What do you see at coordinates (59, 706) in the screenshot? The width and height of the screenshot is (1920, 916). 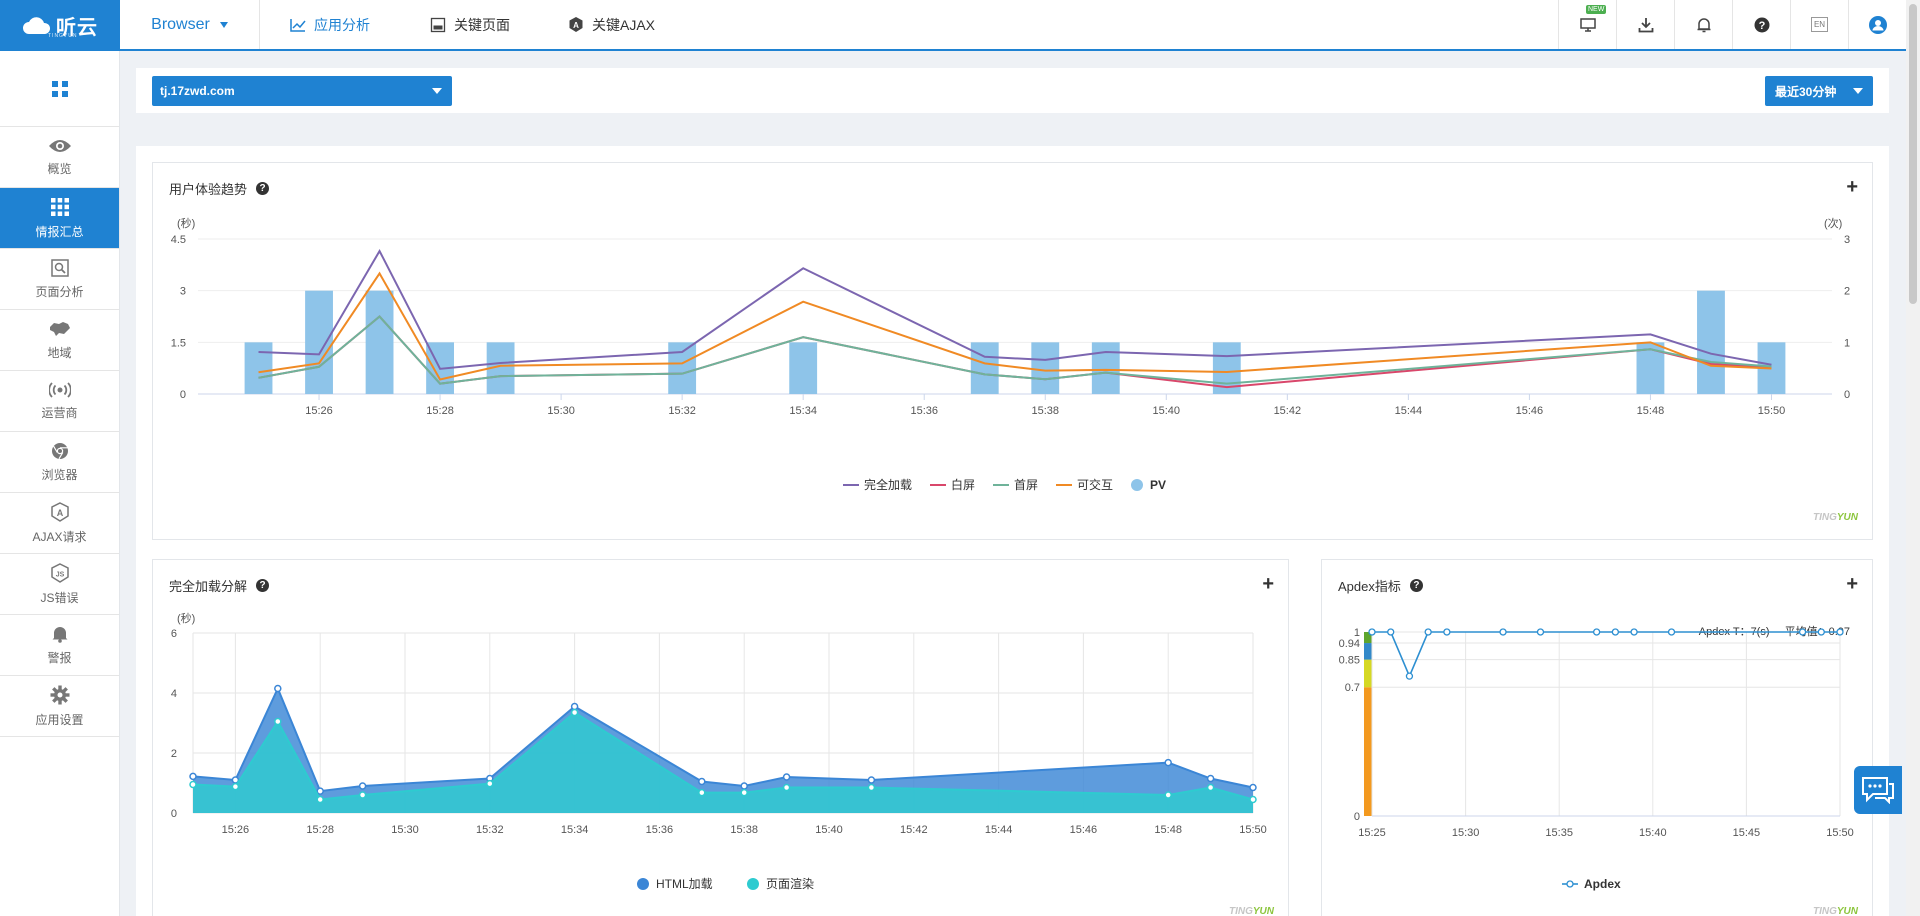 I see `sidebar-item-settings: 应用设置` at bounding box center [59, 706].